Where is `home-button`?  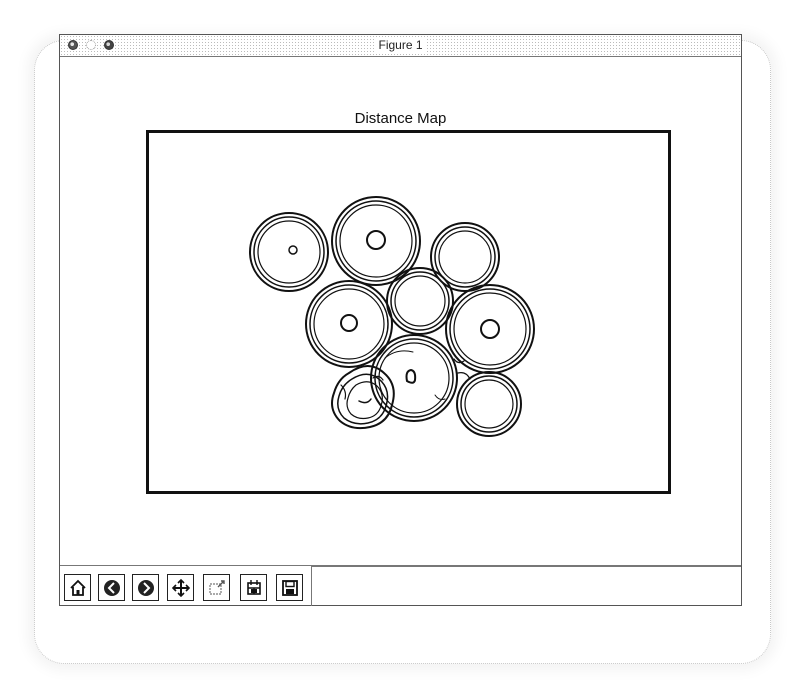 home-button is located at coordinates (77, 587).